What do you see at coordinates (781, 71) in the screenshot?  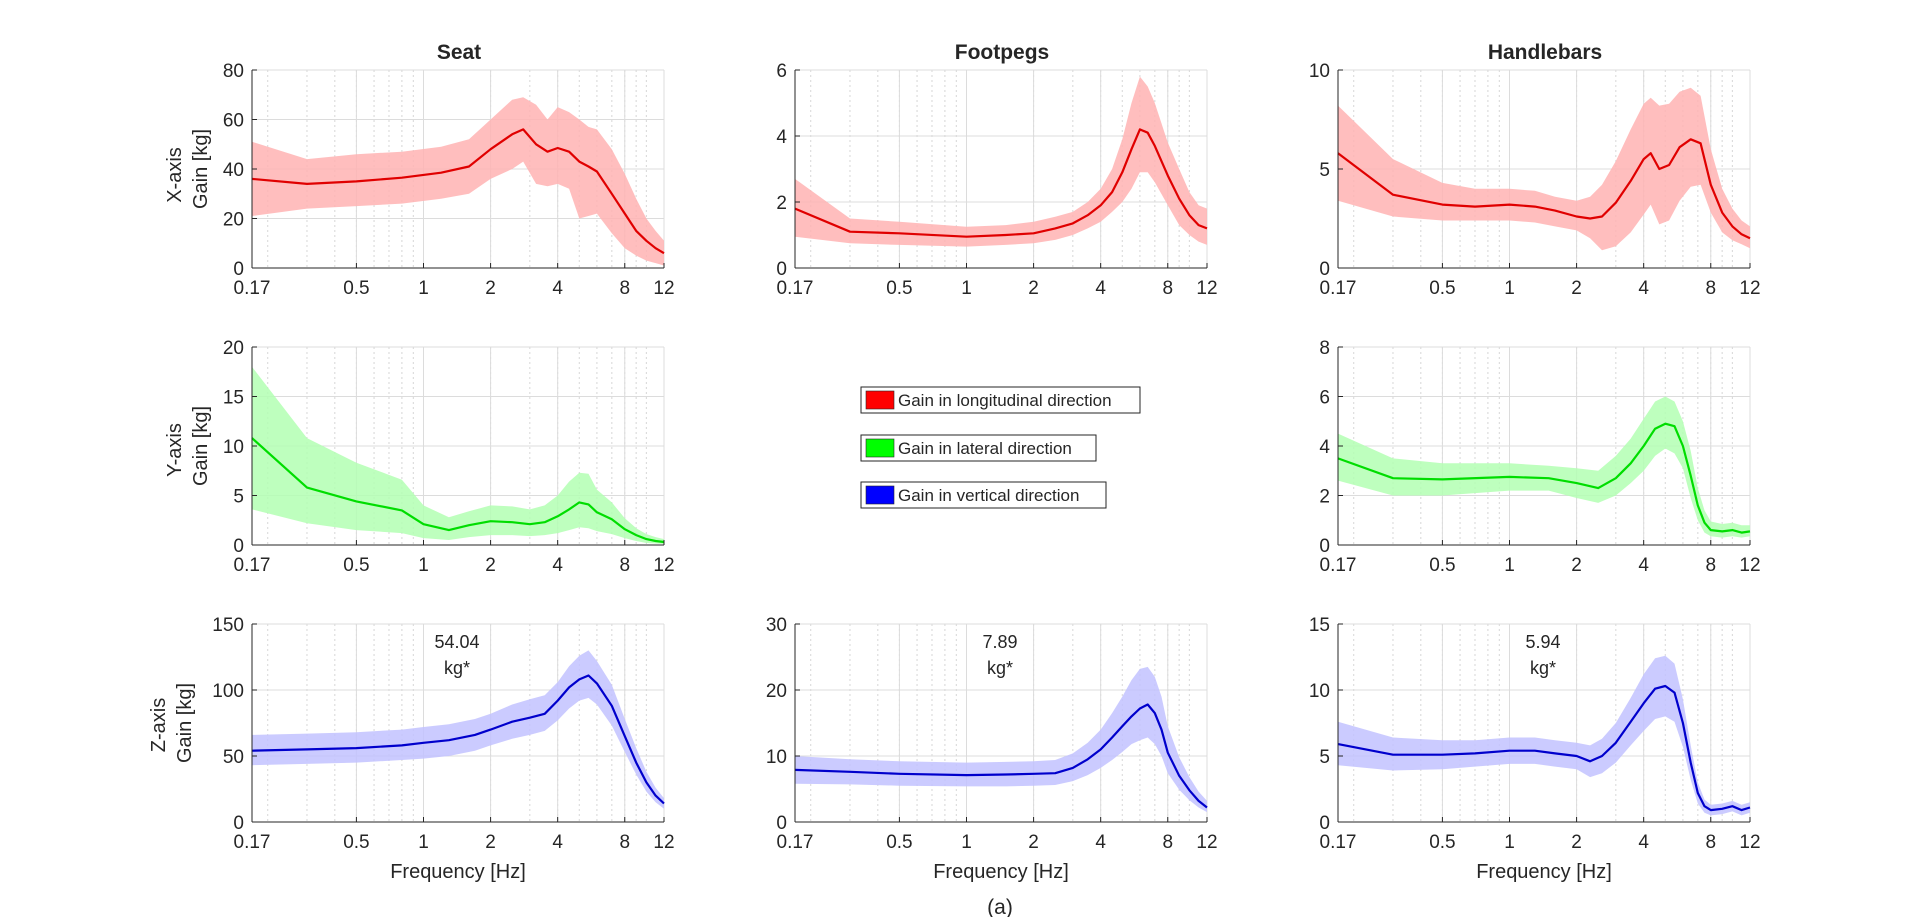 I see `y-tick-label: 6` at bounding box center [781, 71].